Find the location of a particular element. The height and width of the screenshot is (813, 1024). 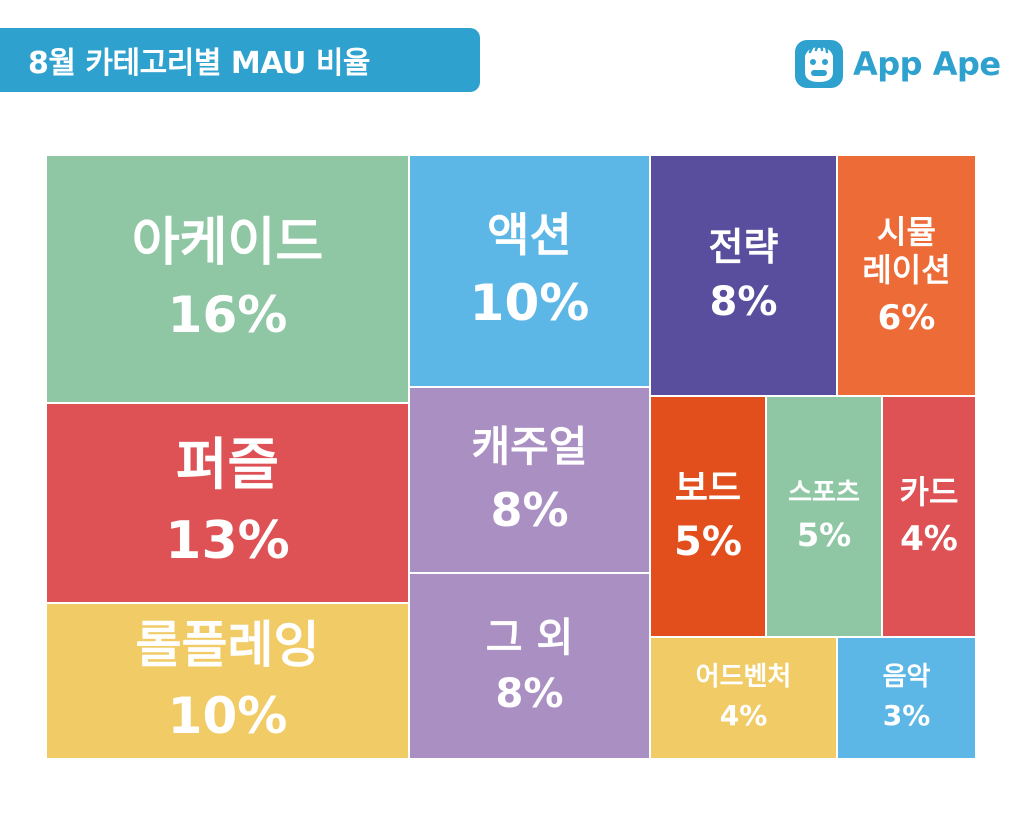

treemap-tile: 퍼즐 13% is located at coordinates (227, 503).